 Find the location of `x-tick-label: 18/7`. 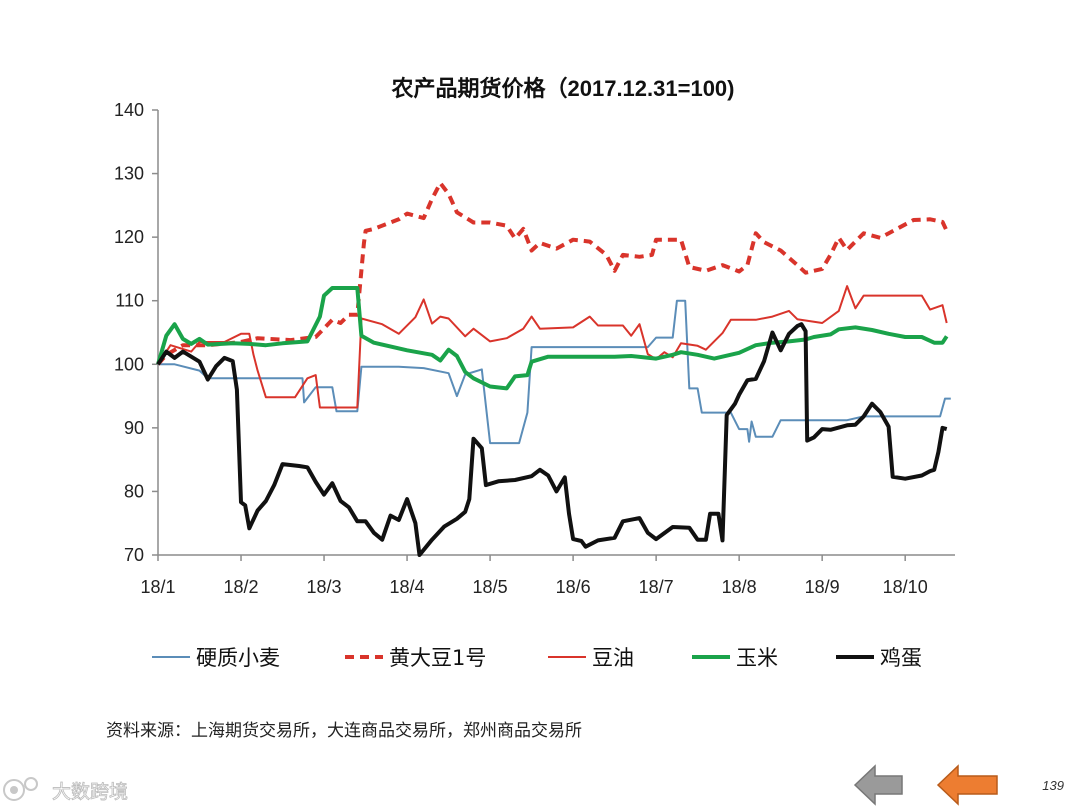

x-tick-label: 18/7 is located at coordinates (656, 587).